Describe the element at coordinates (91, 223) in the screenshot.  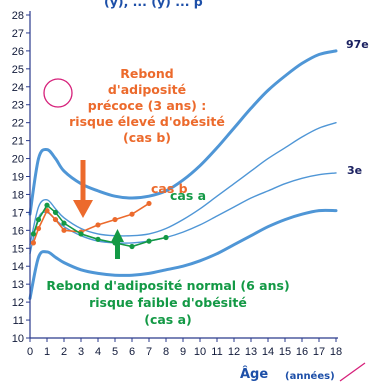
I see `series-line-cas-b` at that location.